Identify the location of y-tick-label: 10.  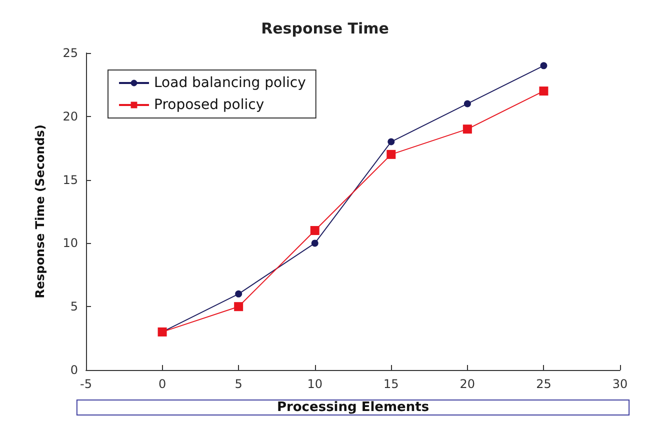
(70, 243).